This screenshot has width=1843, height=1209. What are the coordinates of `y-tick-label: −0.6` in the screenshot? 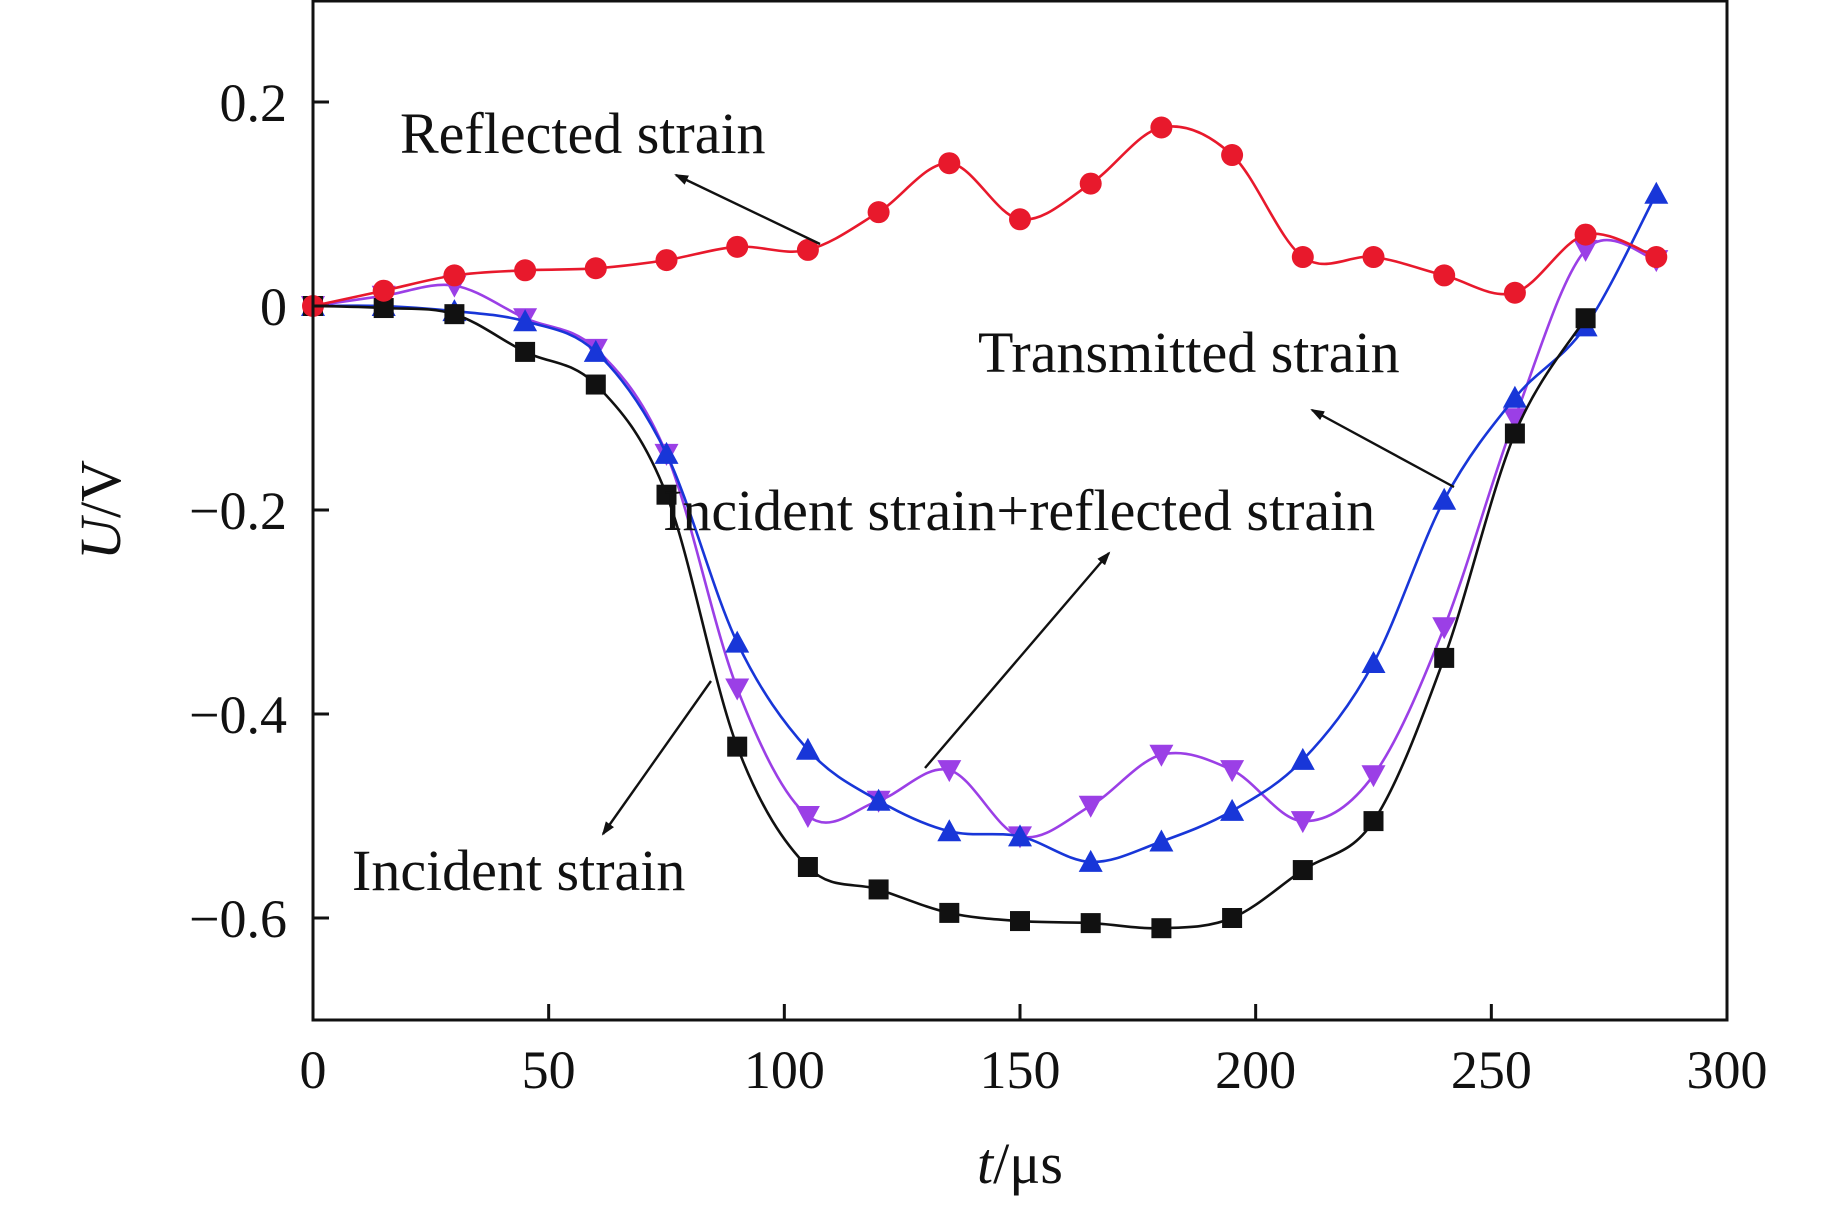 It's located at (238, 919).